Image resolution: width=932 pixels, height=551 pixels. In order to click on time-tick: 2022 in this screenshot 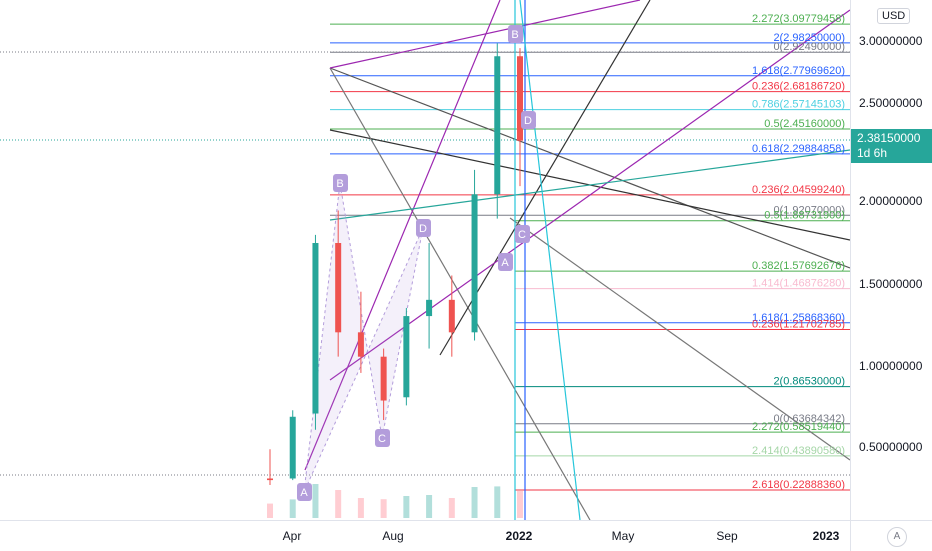, I will do `click(519, 536)`.